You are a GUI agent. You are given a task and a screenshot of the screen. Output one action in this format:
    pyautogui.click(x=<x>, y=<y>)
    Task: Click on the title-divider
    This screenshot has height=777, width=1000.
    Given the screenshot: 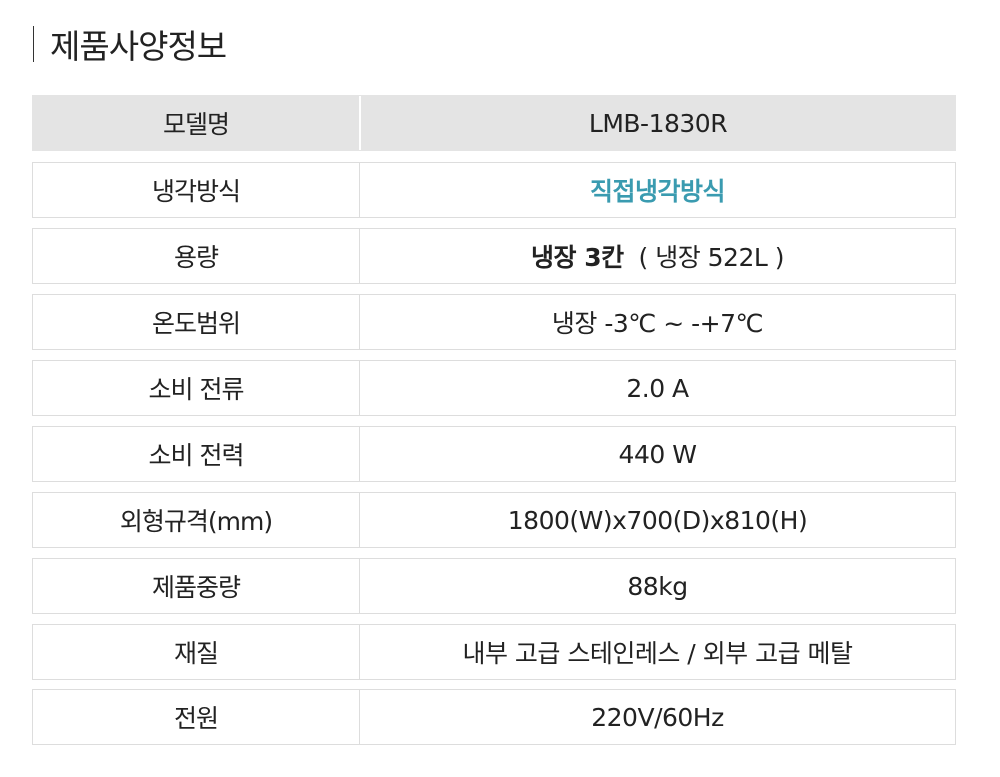 What is the action you would take?
    pyautogui.click(x=33, y=44)
    